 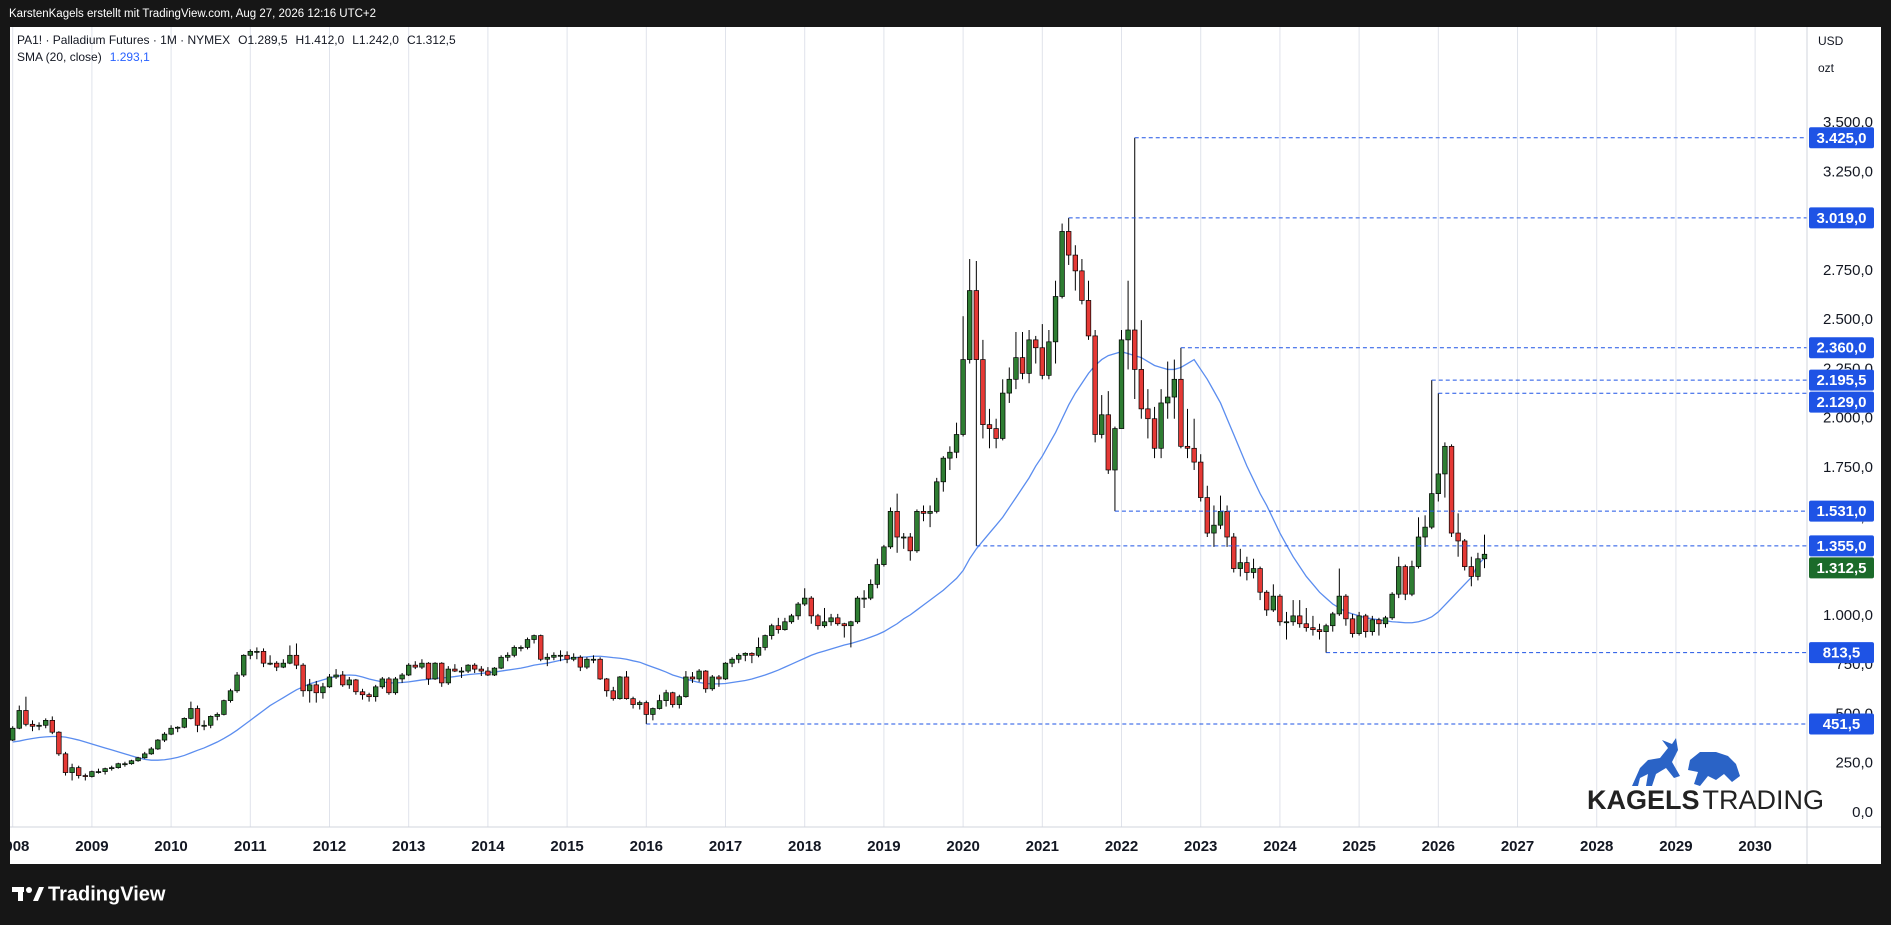 I want to click on price-badge-label: 2.129,0, so click(x=1841, y=402).